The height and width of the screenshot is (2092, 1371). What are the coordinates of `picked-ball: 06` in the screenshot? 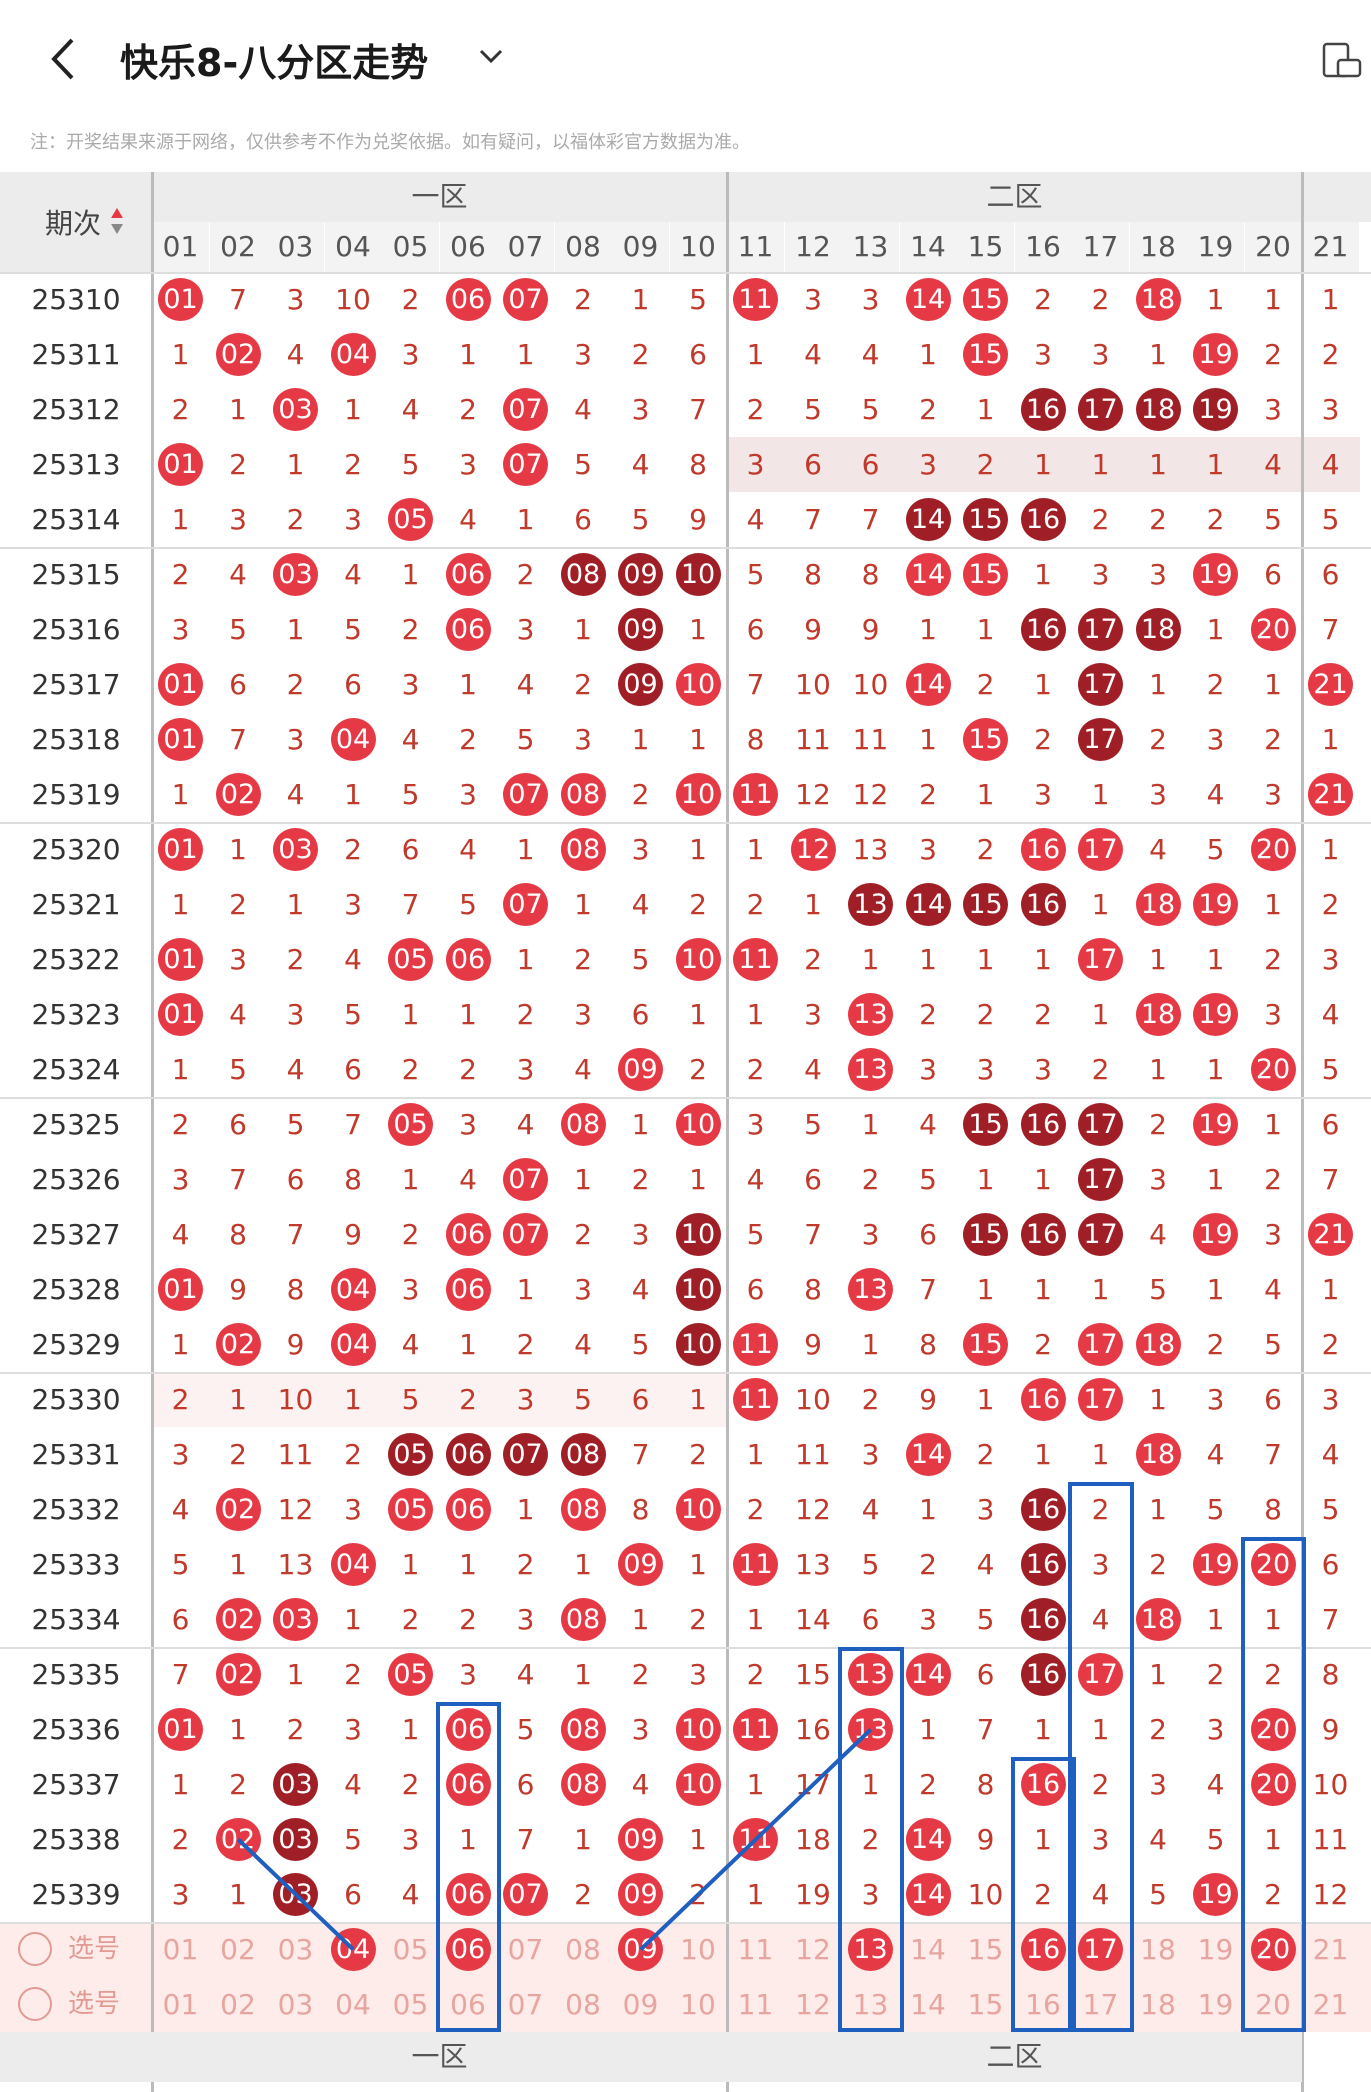 It's located at (468, 1949).